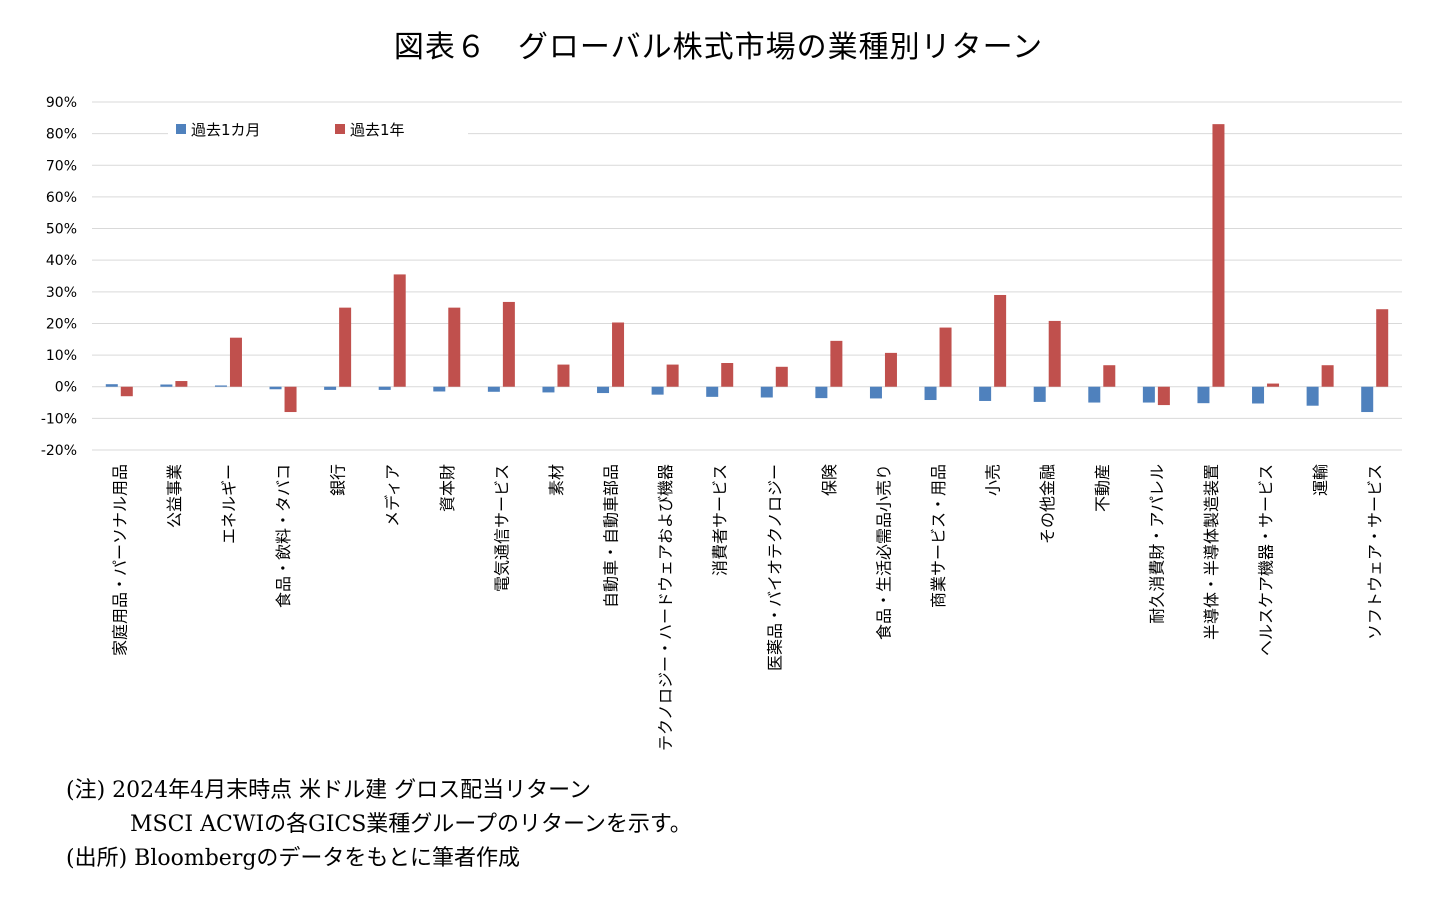 This screenshot has height=906, width=1437. I want to click on x-category-label: 小売, so click(993, 480).